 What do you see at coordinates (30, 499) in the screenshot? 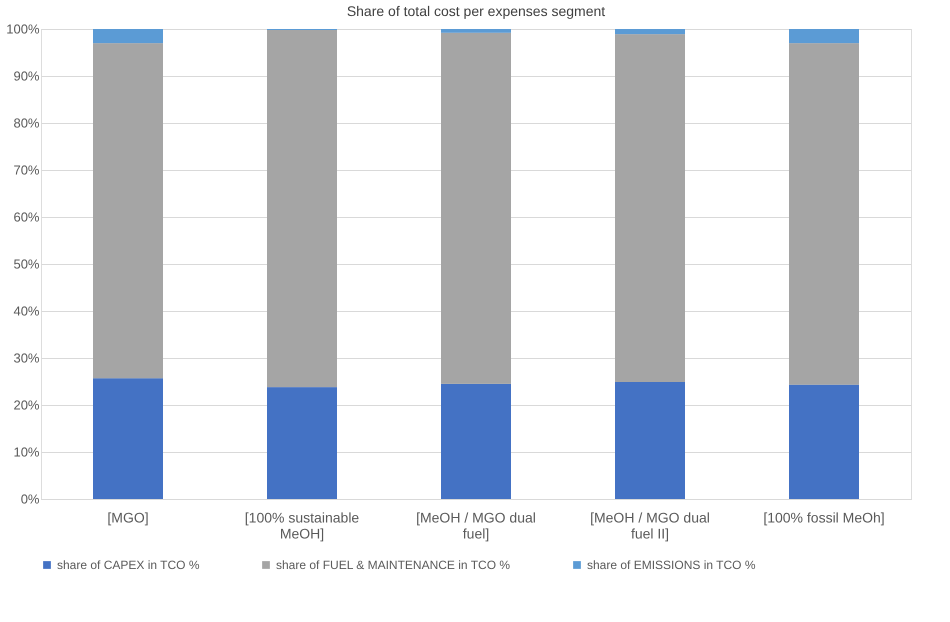
I see `y-tick-label: 0%` at bounding box center [30, 499].